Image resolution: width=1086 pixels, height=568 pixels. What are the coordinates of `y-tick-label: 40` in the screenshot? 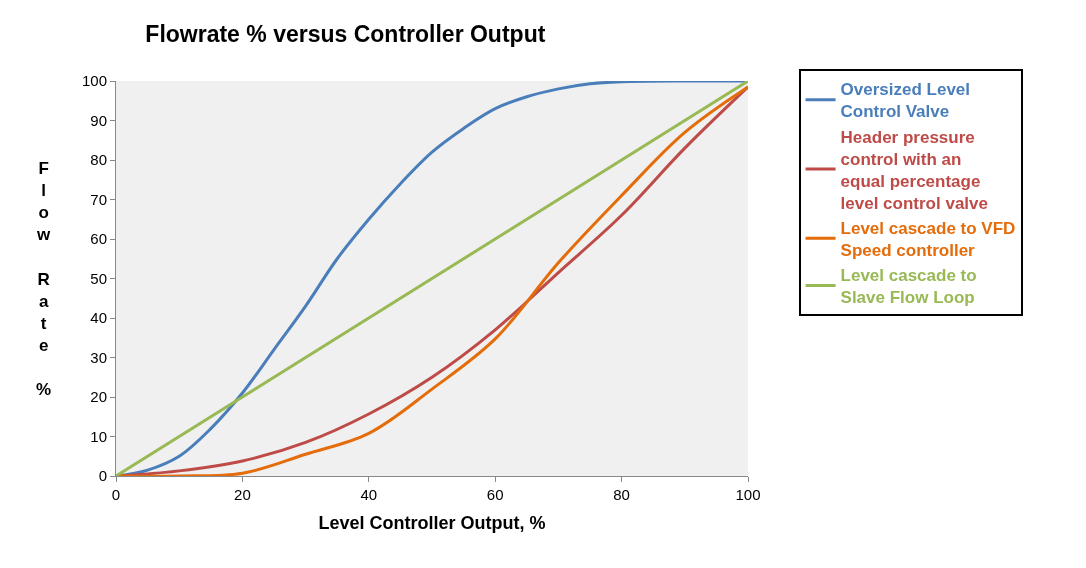 It's located at (98, 318).